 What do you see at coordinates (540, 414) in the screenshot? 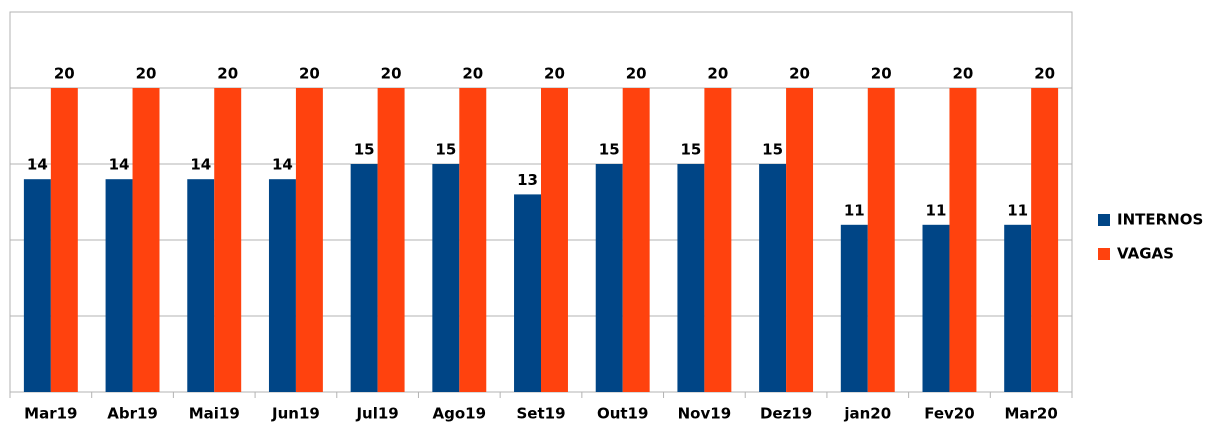
I see `x-tick-label: Set19` at bounding box center [540, 414].